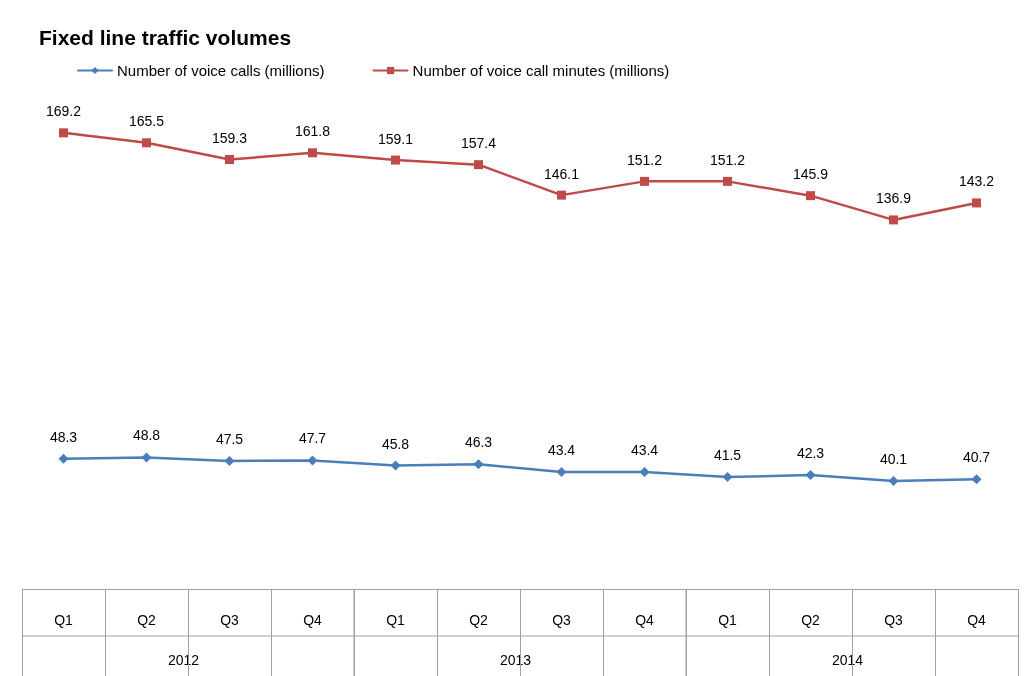  What do you see at coordinates (561, 173) in the screenshot?
I see `data-label: 146.1` at bounding box center [561, 173].